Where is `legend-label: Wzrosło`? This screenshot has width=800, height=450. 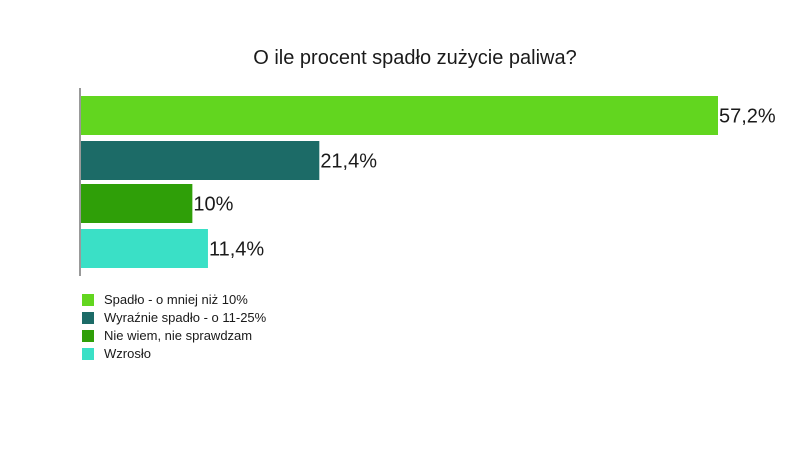
legend-label: Wzrosło is located at coordinates (127, 353).